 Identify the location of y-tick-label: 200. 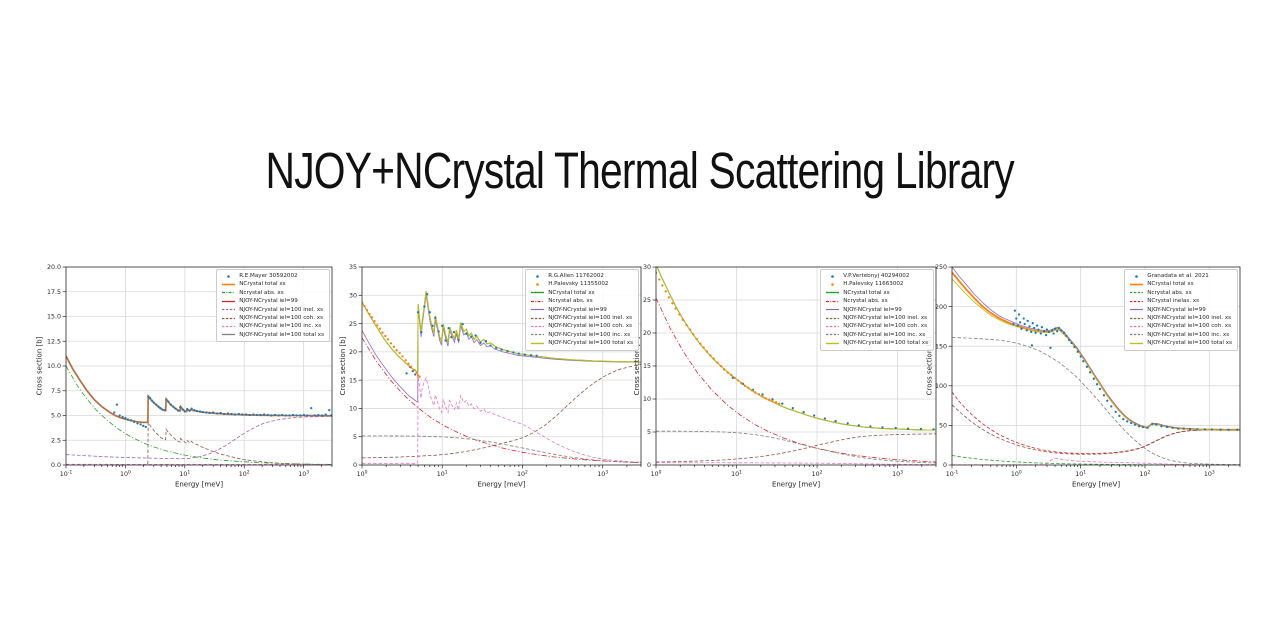
(941, 307).